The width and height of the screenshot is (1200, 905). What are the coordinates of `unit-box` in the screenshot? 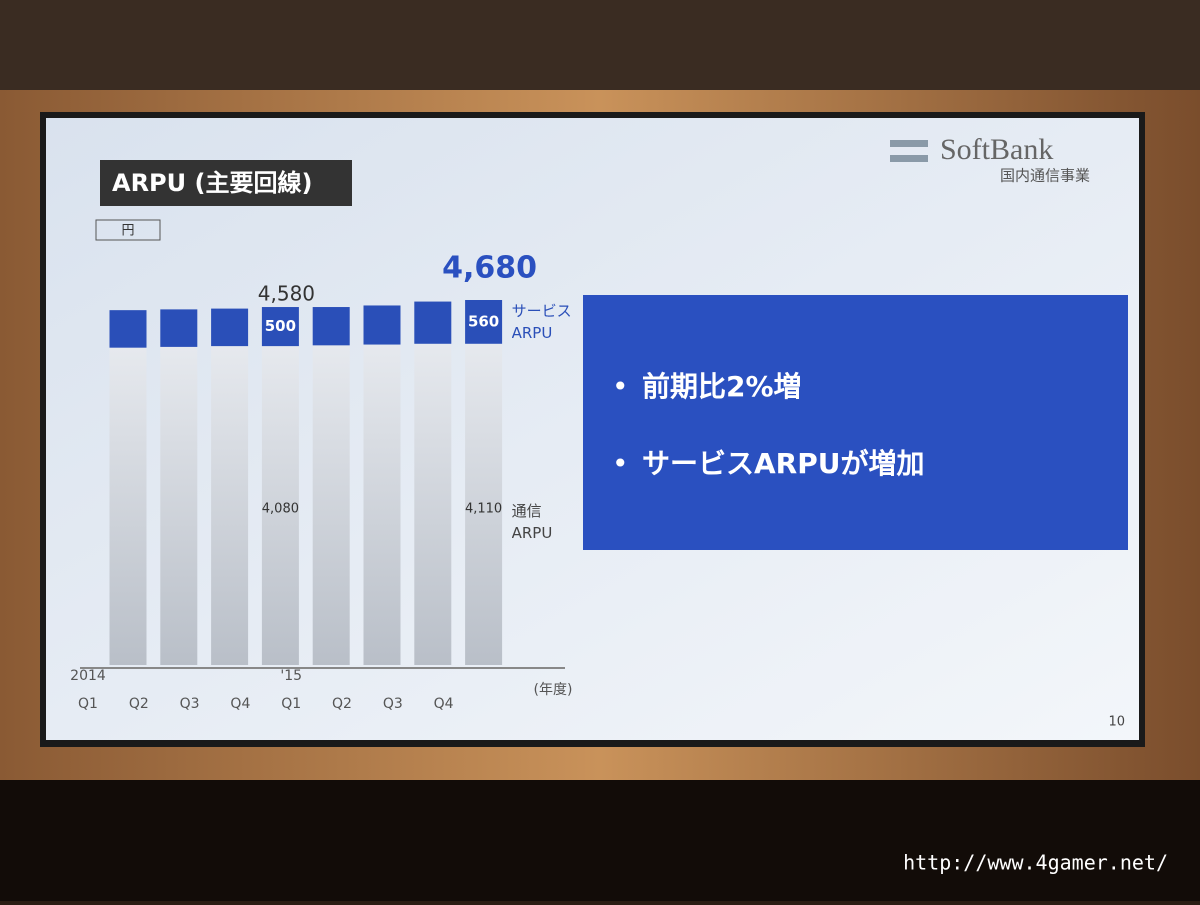 It's located at (128, 230).